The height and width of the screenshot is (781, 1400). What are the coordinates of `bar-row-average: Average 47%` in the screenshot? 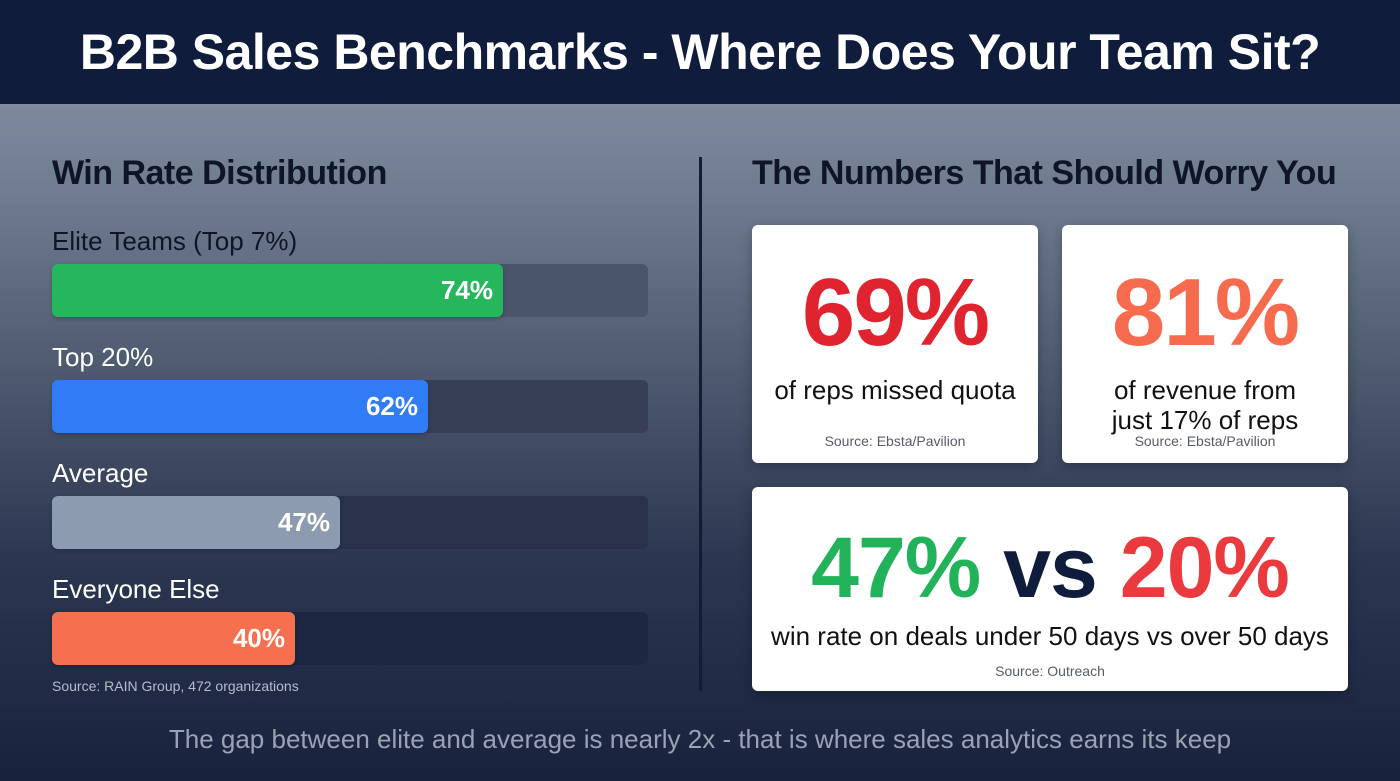 It's located at (350, 502).